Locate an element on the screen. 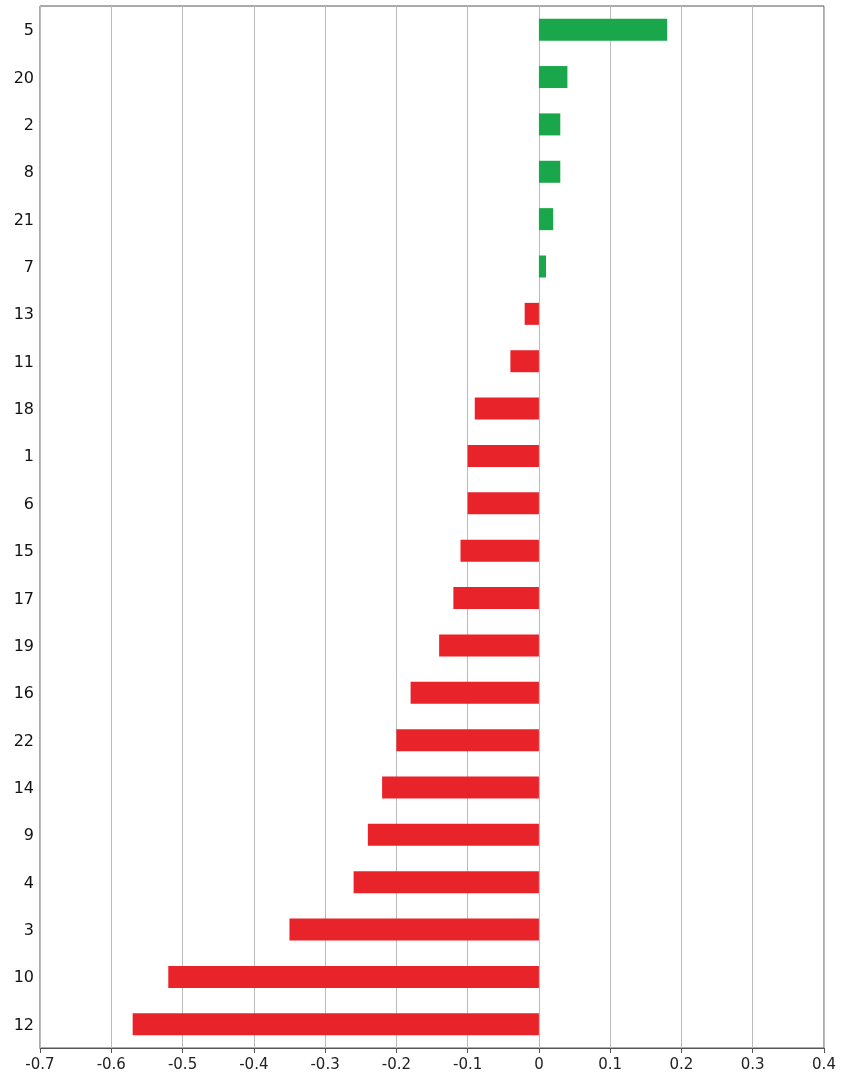  y-tick-label: 7 is located at coordinates (28, 266).